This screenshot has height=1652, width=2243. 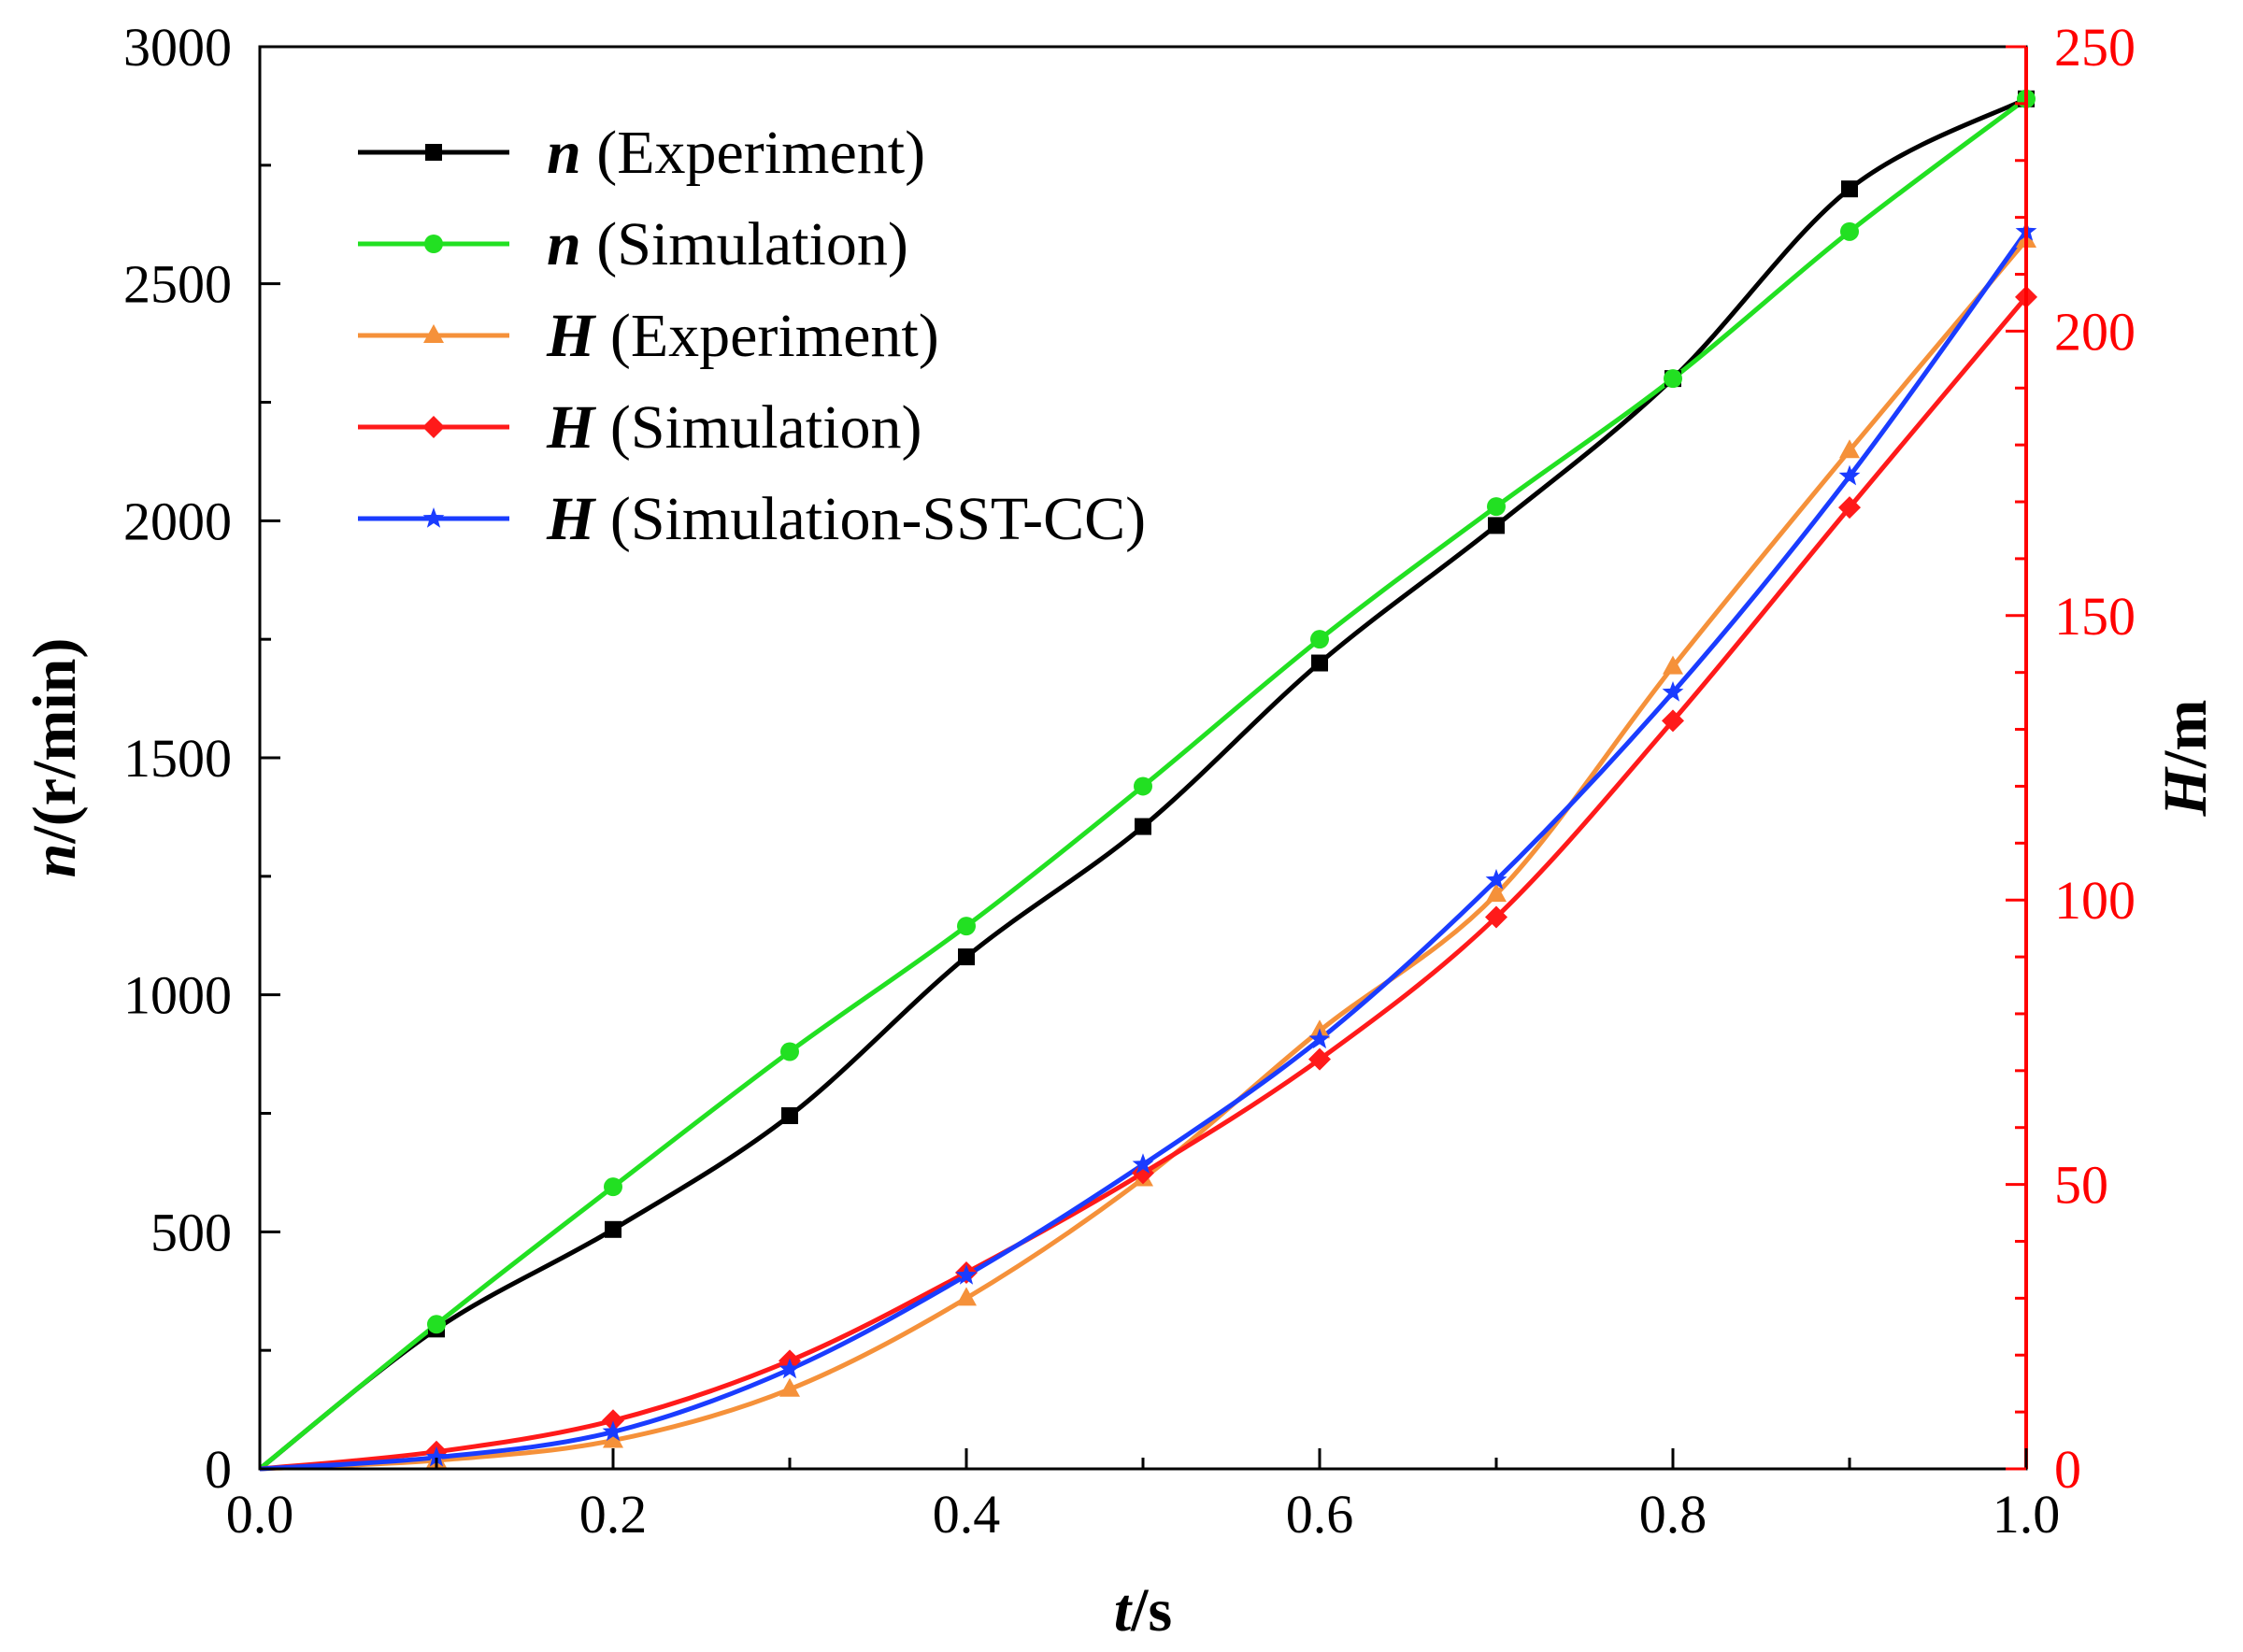 I want to click on legend-label: H (Simulation-SST-CC), so click(x=846, y=519).